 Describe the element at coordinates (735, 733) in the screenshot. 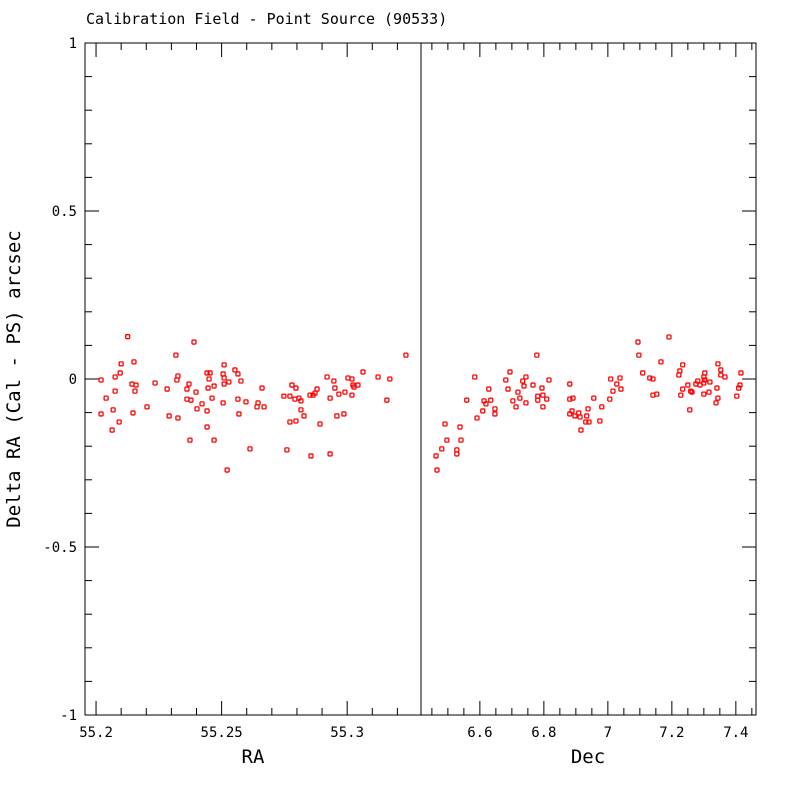

I see `x-tick-label: 7.4` at that location.